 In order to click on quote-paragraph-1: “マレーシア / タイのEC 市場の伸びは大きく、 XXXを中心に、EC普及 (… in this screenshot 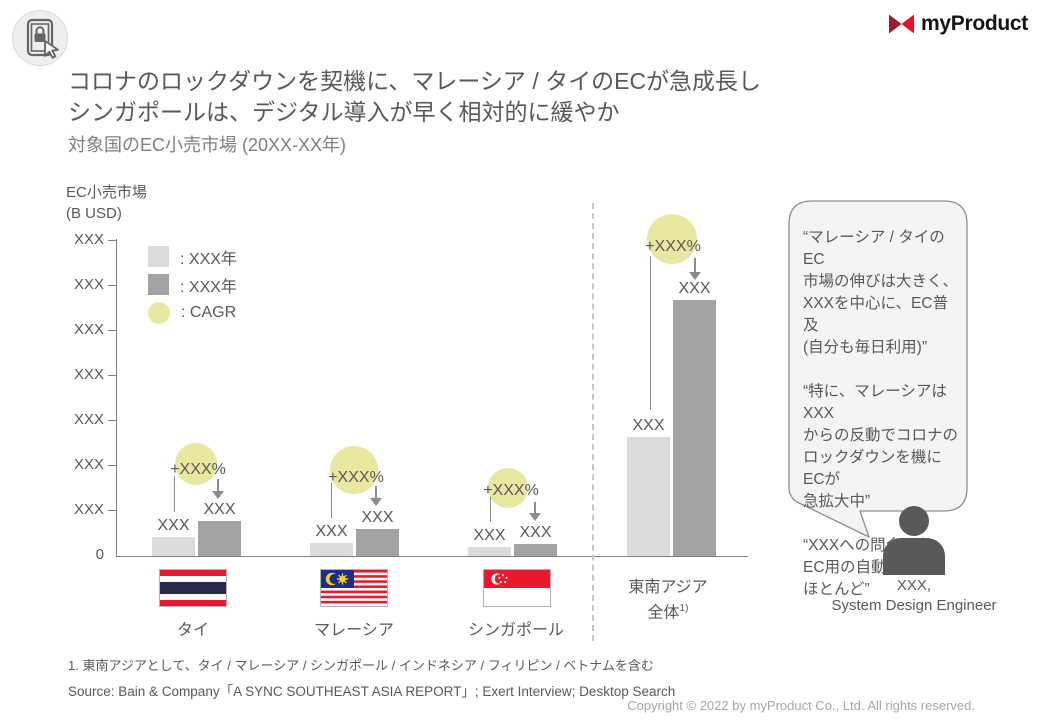, I will do `click(881, 292)`.